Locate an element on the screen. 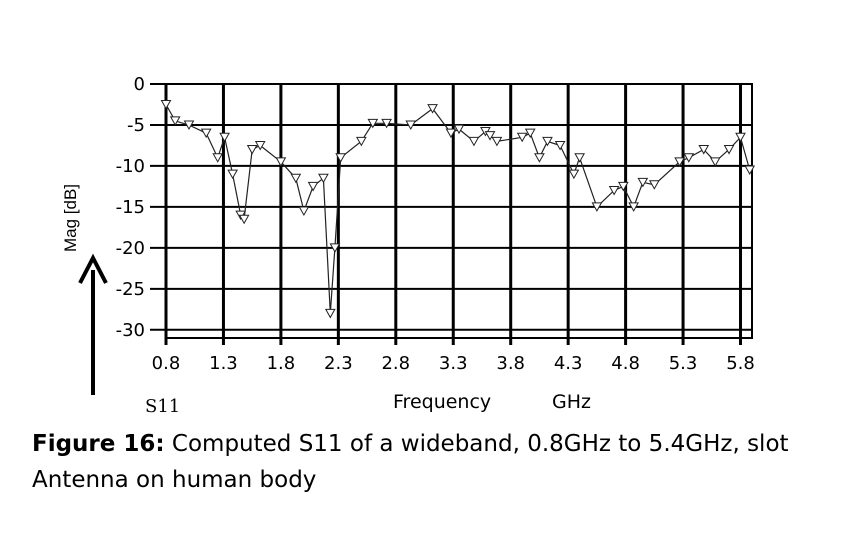 This screenshot has height=541, width=858. y-tick-label: -10 is located at coordinates (130, 166).